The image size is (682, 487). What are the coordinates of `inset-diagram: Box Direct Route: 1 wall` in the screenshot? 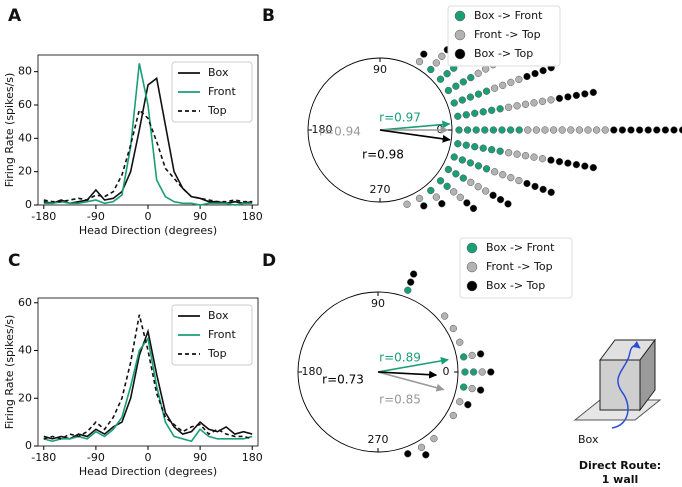 It's located at (617, 412).